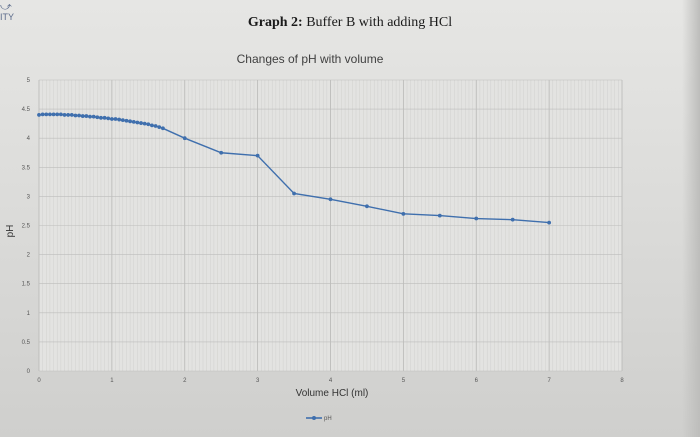 Image resolution: width=700 pixels, height=437 pixels. I want to click on x-tick-label: 1, so click(112, 381).